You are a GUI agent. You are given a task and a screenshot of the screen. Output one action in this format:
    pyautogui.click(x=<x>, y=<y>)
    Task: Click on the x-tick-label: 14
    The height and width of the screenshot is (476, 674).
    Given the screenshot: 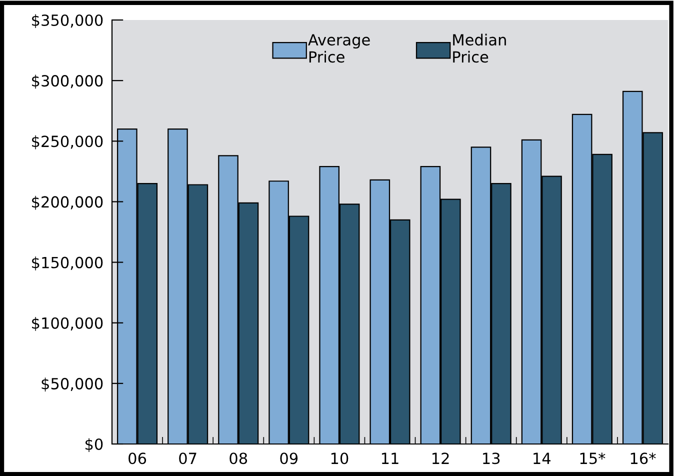 What is the action you would take?
    pyautogui.click(x=542, y=458)
    